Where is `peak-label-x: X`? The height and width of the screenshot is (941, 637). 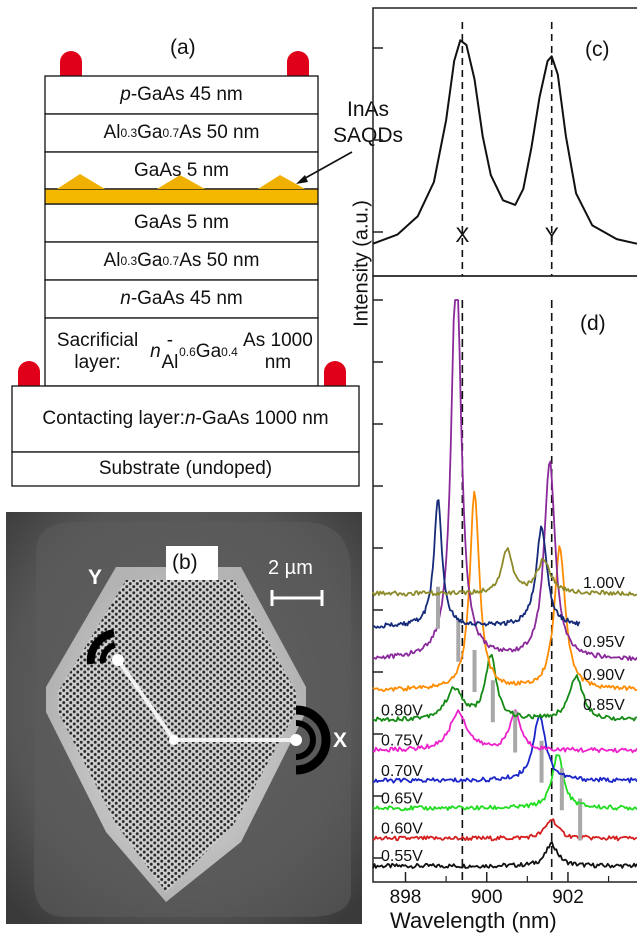
peak-label-x: X is located at coordinates (462, 235).